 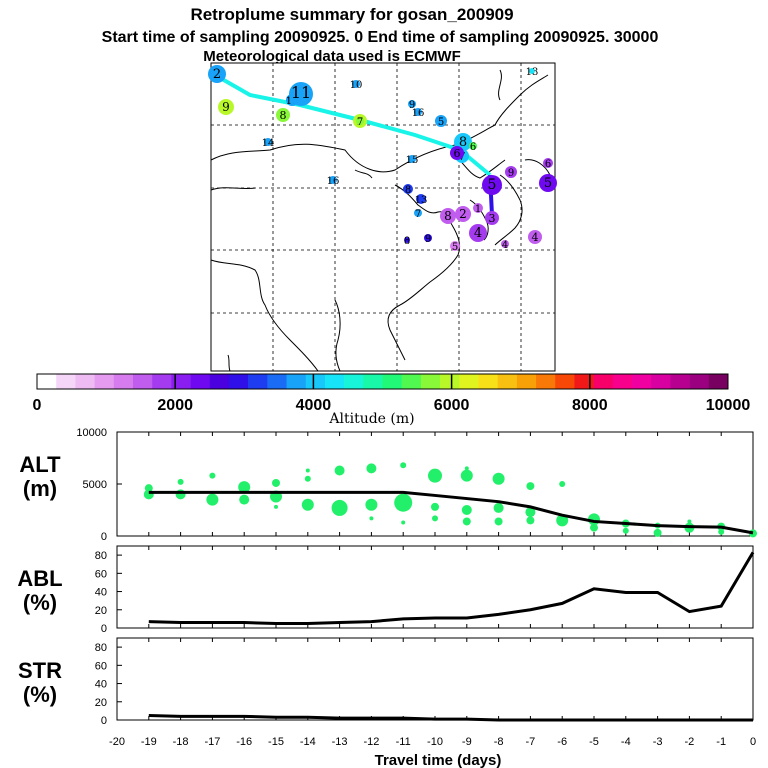 What do you see at coordinates (149, 742) in the screenshot?
I see `x-tick-label: -19` at bounding box center [149, 742].